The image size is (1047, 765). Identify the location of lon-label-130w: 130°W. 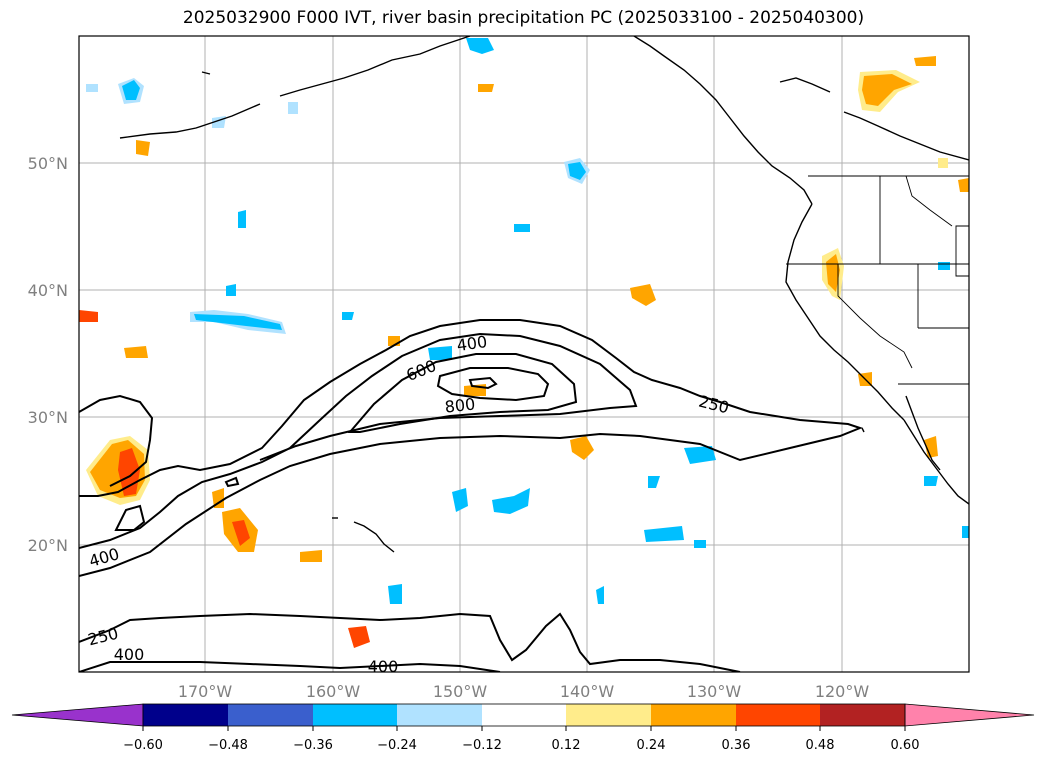
(714, 691).